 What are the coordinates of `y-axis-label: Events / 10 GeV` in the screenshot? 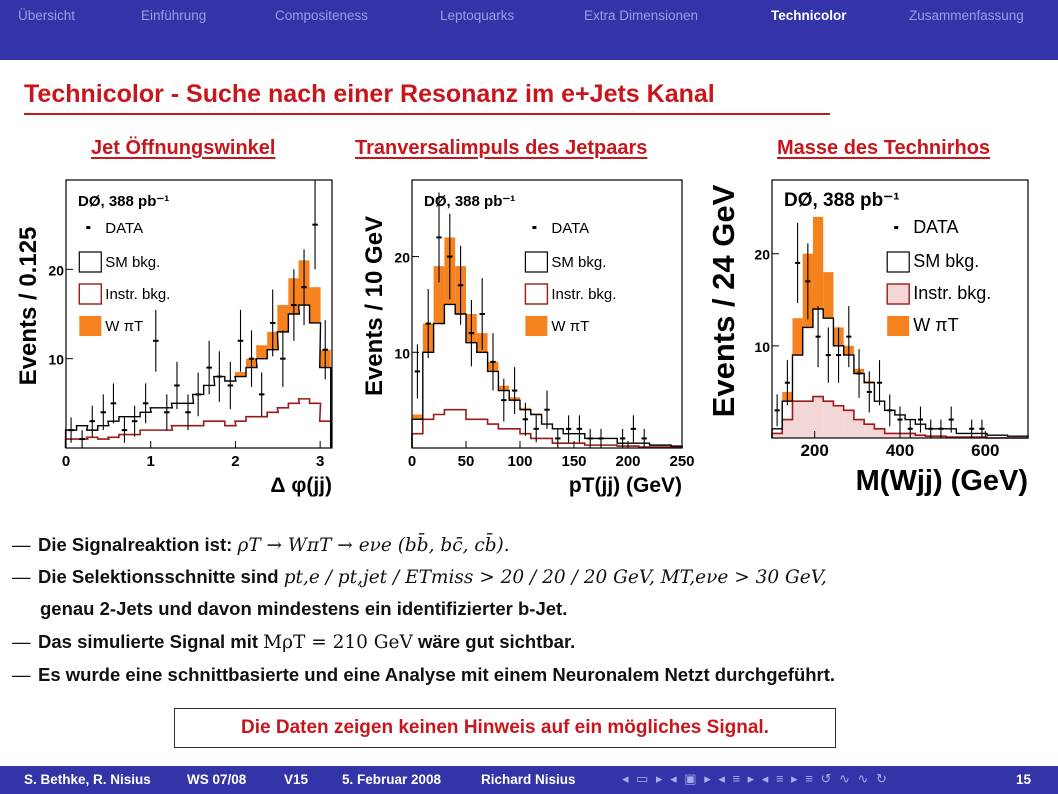 It's located at (374, 306).